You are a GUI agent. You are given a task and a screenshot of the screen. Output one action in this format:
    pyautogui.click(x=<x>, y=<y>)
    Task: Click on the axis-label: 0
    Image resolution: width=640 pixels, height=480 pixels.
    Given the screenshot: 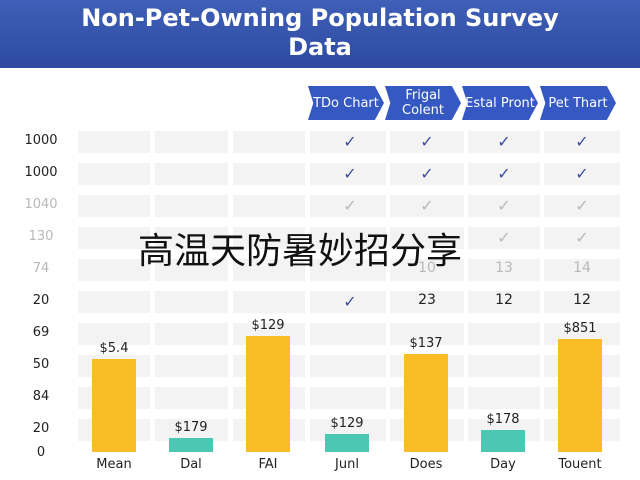 What is the action you would take?
    pyautogui.click(x=41, y=452)
    